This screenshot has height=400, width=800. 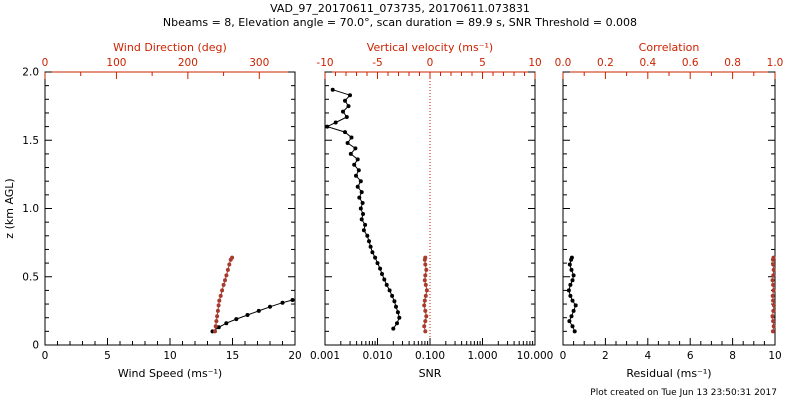 I want to click on top-tick-label: 0.0, so click(x=563, y=63).